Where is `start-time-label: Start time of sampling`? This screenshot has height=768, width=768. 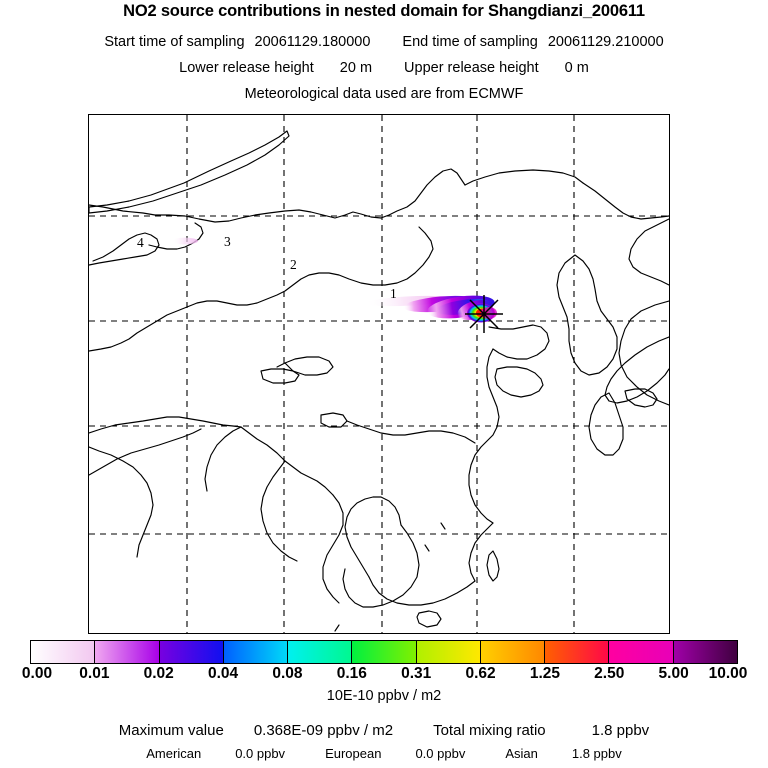 start-time-label: Start time of sampling is located at coordinates (174, 42).